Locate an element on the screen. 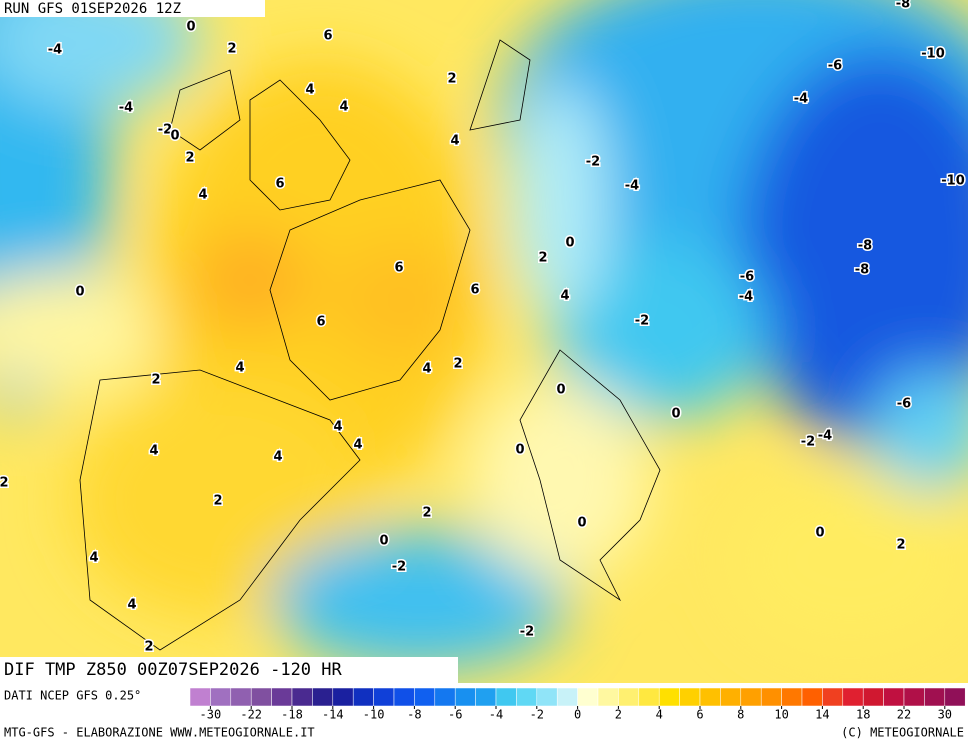 Image resolution: width=968 pixels, height=749 pixels. map-title: DIF TMP Z850 00Z07SEP2026 -120 HR is located at coordinates (173, 670).